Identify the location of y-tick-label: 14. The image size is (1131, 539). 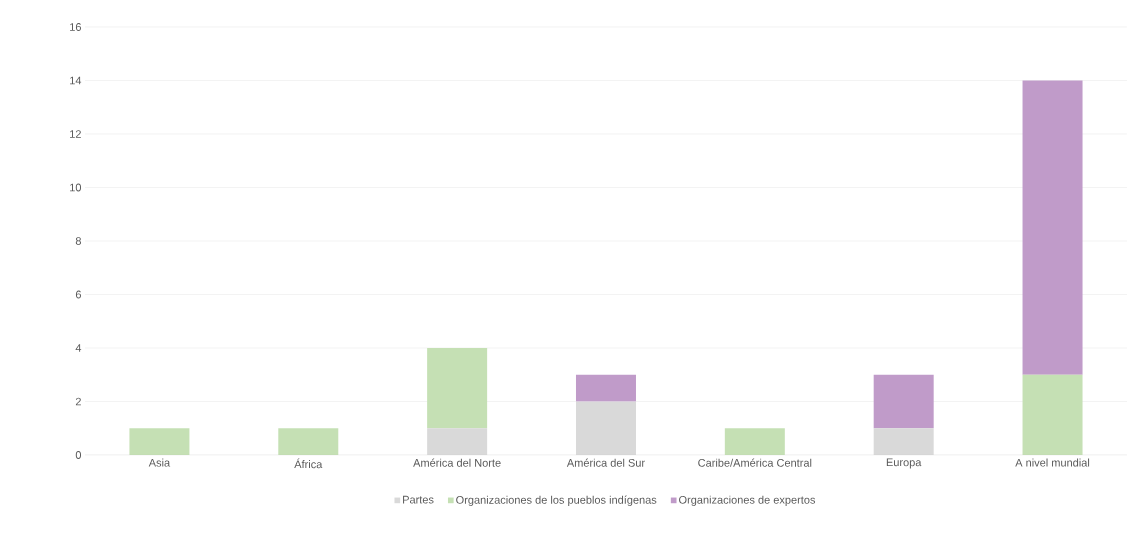
(76, 80).